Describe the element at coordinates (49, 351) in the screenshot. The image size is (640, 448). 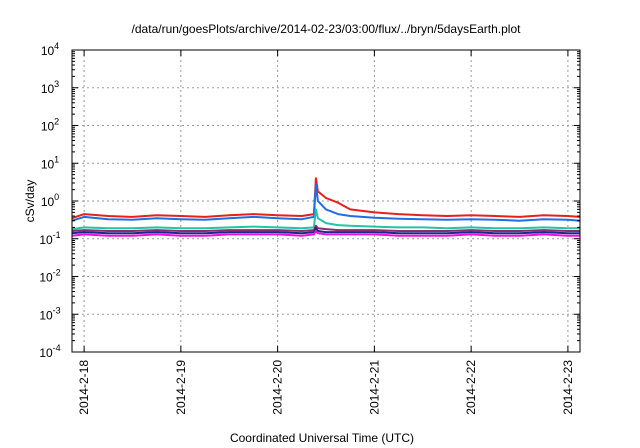
I see `y-tick-label: 10⁻⁴` at that location.